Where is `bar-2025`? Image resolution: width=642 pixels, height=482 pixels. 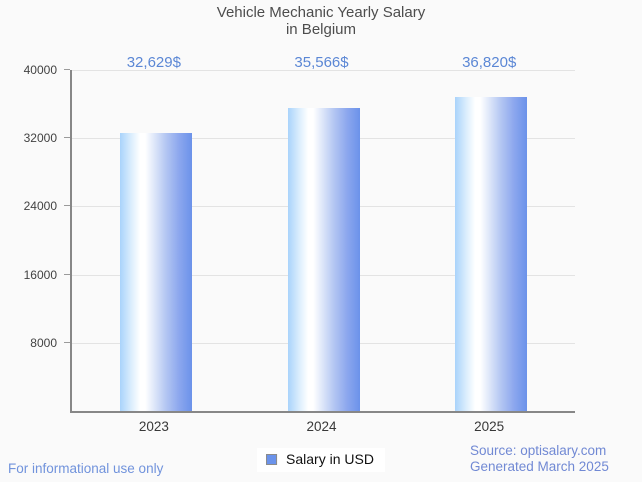 bar-2025 is located at coordinates (491, 254).